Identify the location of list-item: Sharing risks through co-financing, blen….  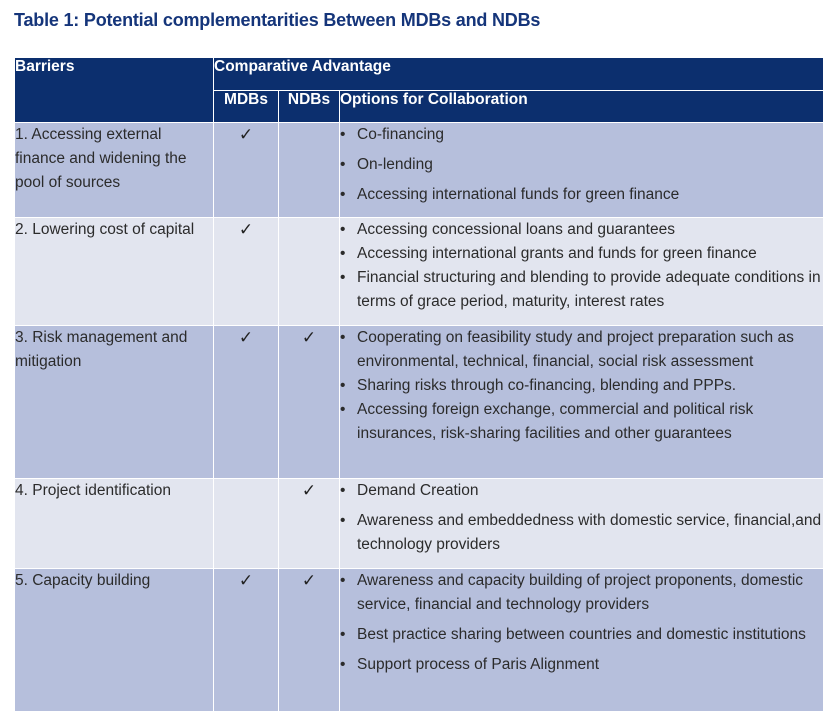
(581, 386).